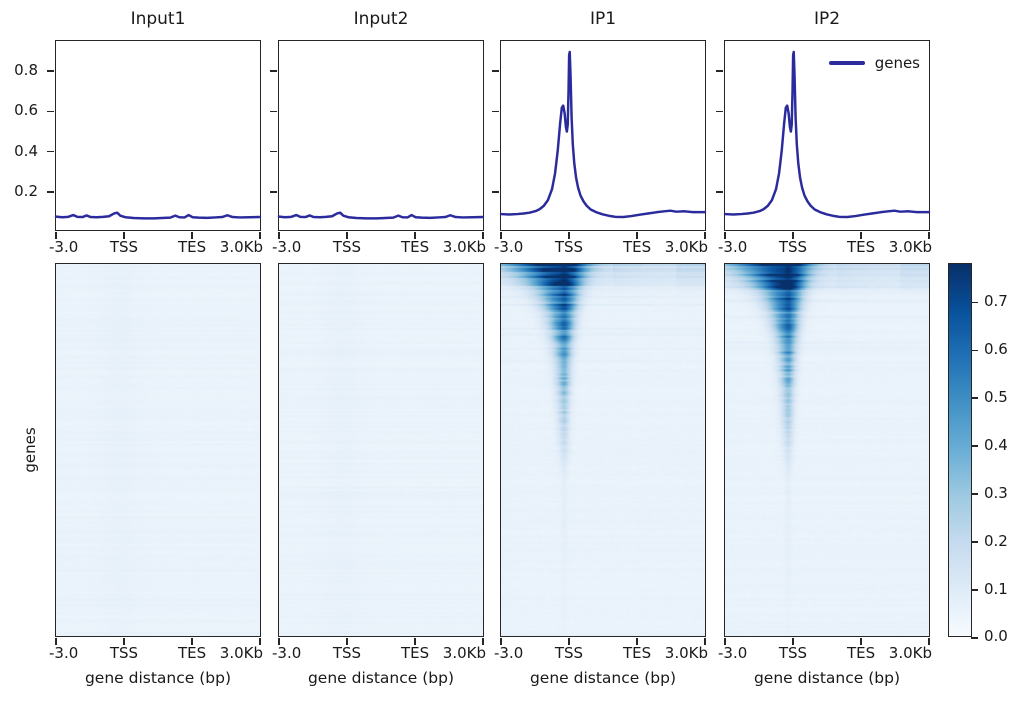  I want to click on y-tick-label: 0.2, so click(26, 190).